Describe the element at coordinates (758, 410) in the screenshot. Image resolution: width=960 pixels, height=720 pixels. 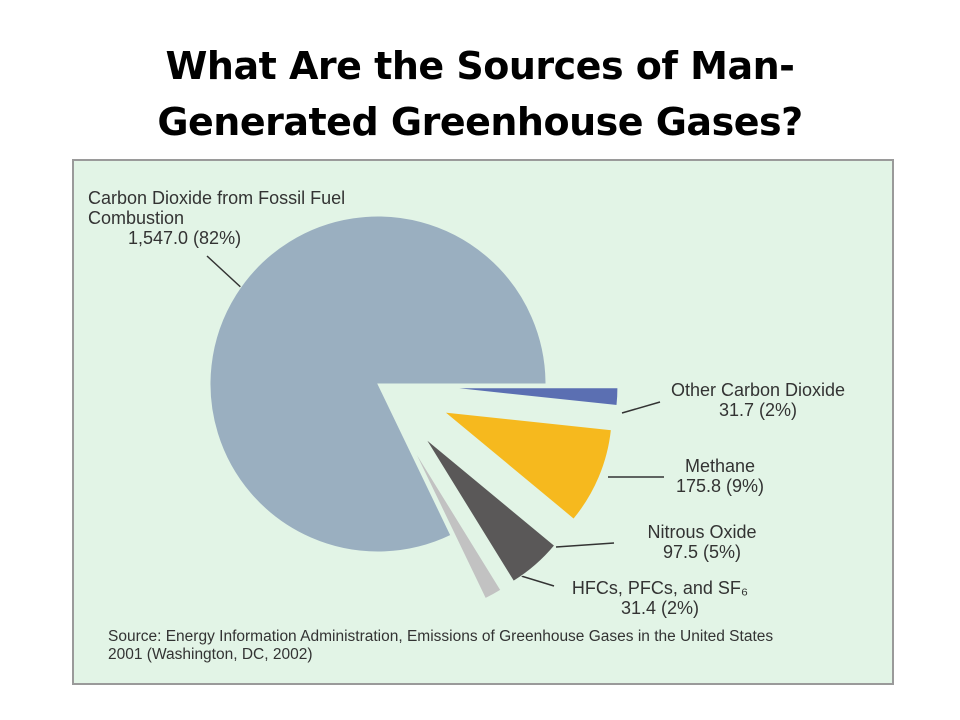
I see `value-label: 31.7 (2%)` at that location.